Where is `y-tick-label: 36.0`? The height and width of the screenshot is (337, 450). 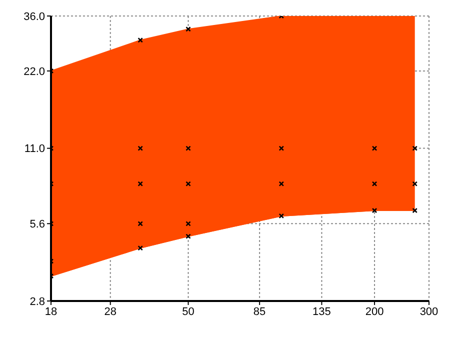 y-tick-label: 36.0 is located at coordinates (34, 16).